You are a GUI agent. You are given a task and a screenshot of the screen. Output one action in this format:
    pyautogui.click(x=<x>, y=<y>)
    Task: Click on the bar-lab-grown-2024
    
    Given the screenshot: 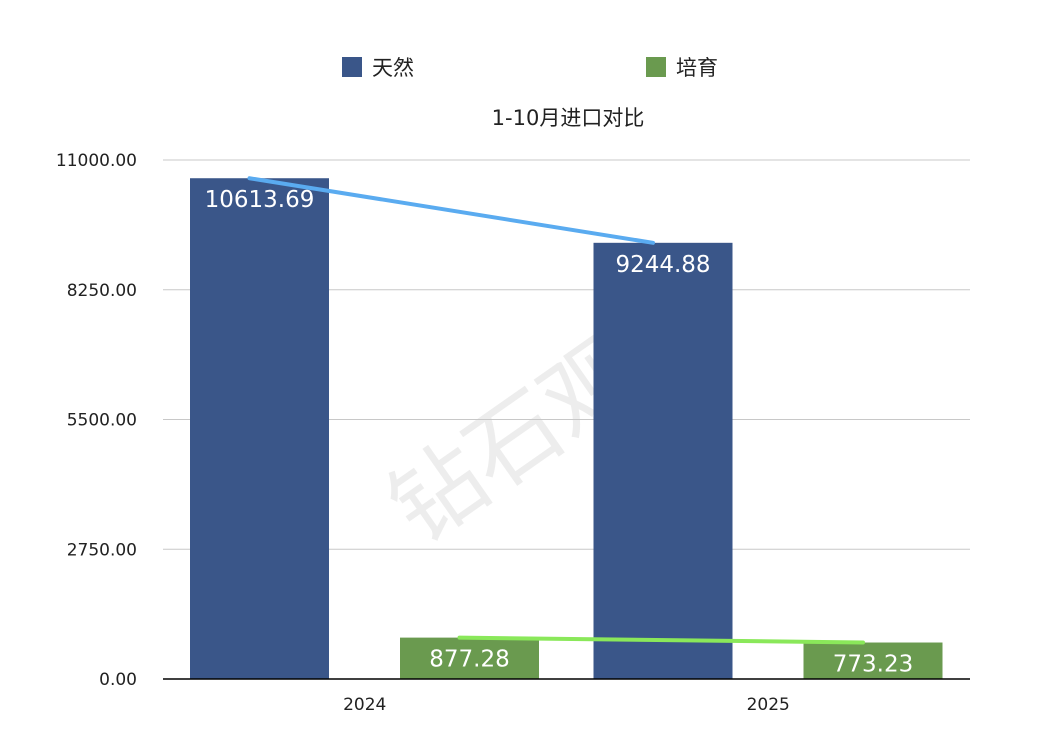 What is the action you would take?
    pyautogui.click(x=469, y=658)
    